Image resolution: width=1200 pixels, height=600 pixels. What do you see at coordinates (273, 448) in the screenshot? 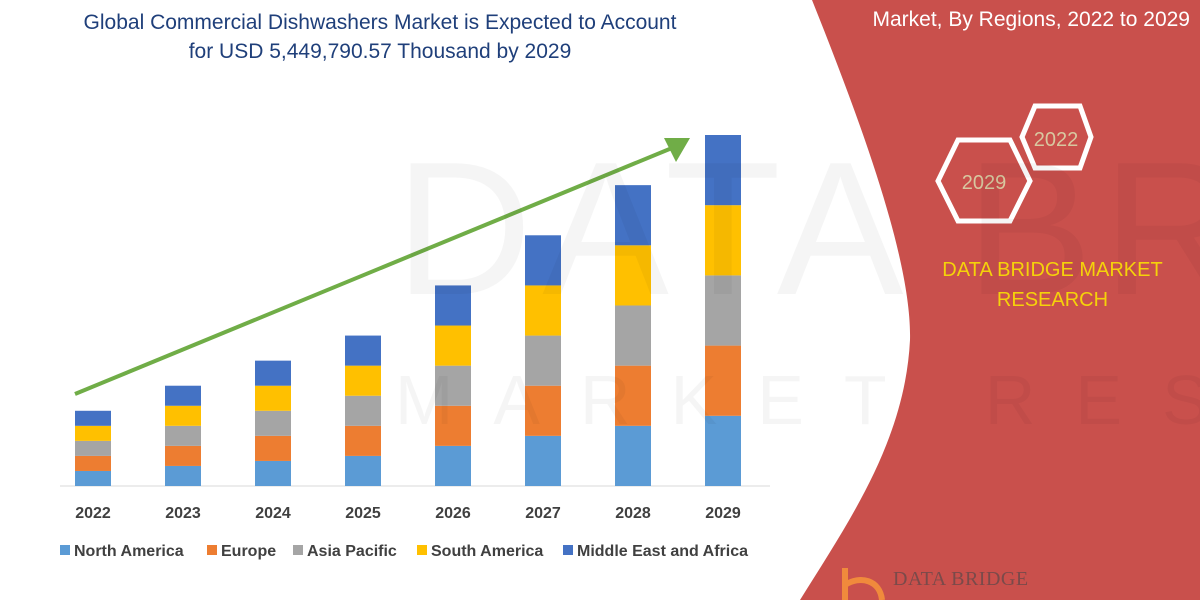
I see `bar-segment-2024-europe` at bounding box center [273, 448].